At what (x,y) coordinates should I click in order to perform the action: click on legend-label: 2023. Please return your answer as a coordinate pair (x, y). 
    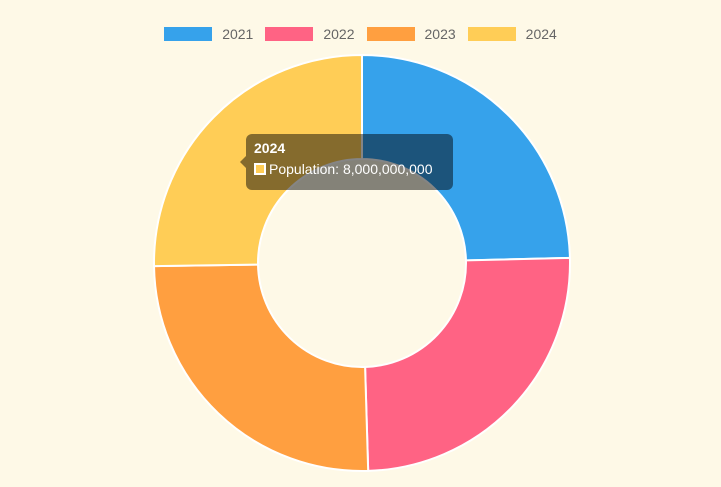
    Looking at the image, I should click on (440, 34).